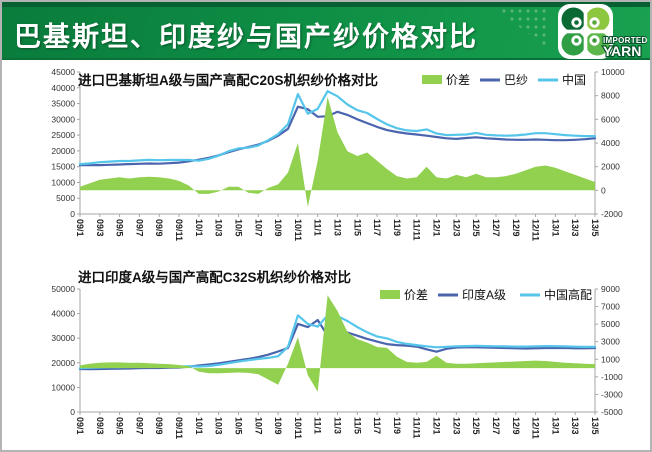 This screenshot has width=652, height=452. I want to click on legend-label: 巴纱, so click(516, 80).